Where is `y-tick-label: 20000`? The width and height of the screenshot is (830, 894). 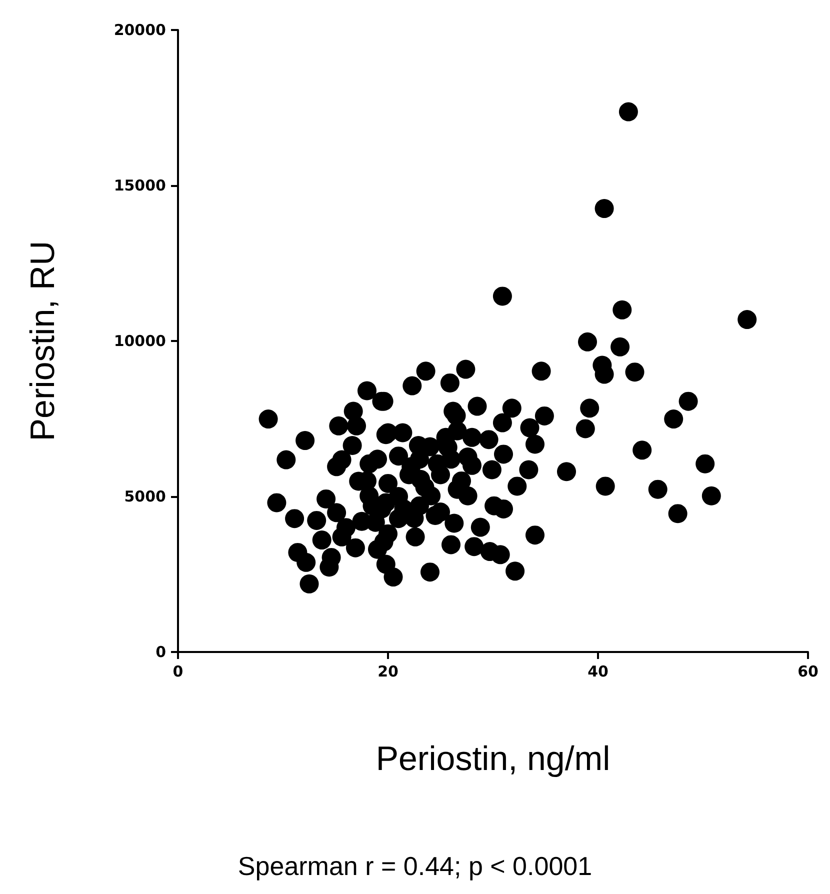
y-tick-label: 20000 is located at coordinates (140, 30).